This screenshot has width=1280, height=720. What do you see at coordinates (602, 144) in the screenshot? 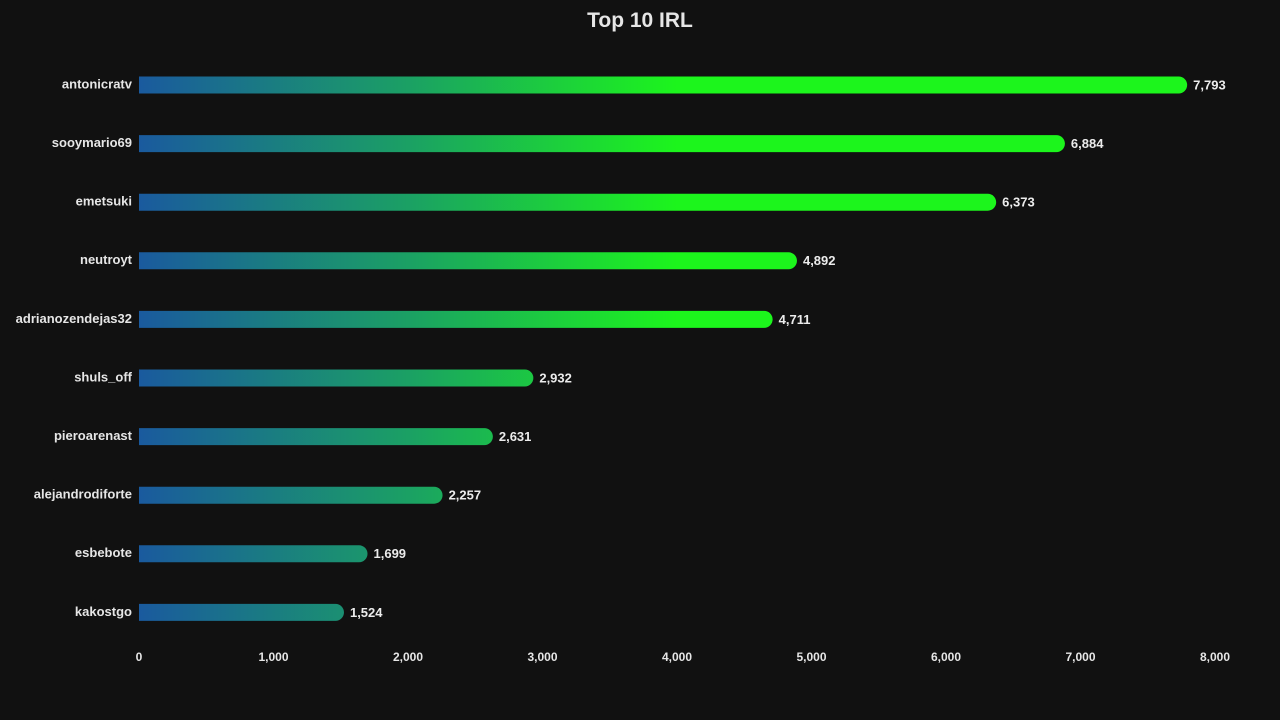
I see `bar-sooymario69` at bounding box center [602, 144].